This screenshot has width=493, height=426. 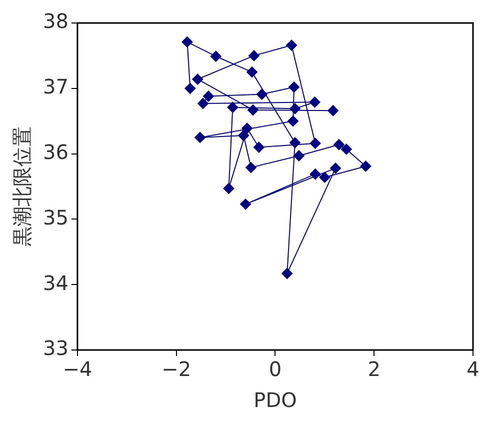 I want to click on y-tick-label: 37, so click(x=55, y=86).